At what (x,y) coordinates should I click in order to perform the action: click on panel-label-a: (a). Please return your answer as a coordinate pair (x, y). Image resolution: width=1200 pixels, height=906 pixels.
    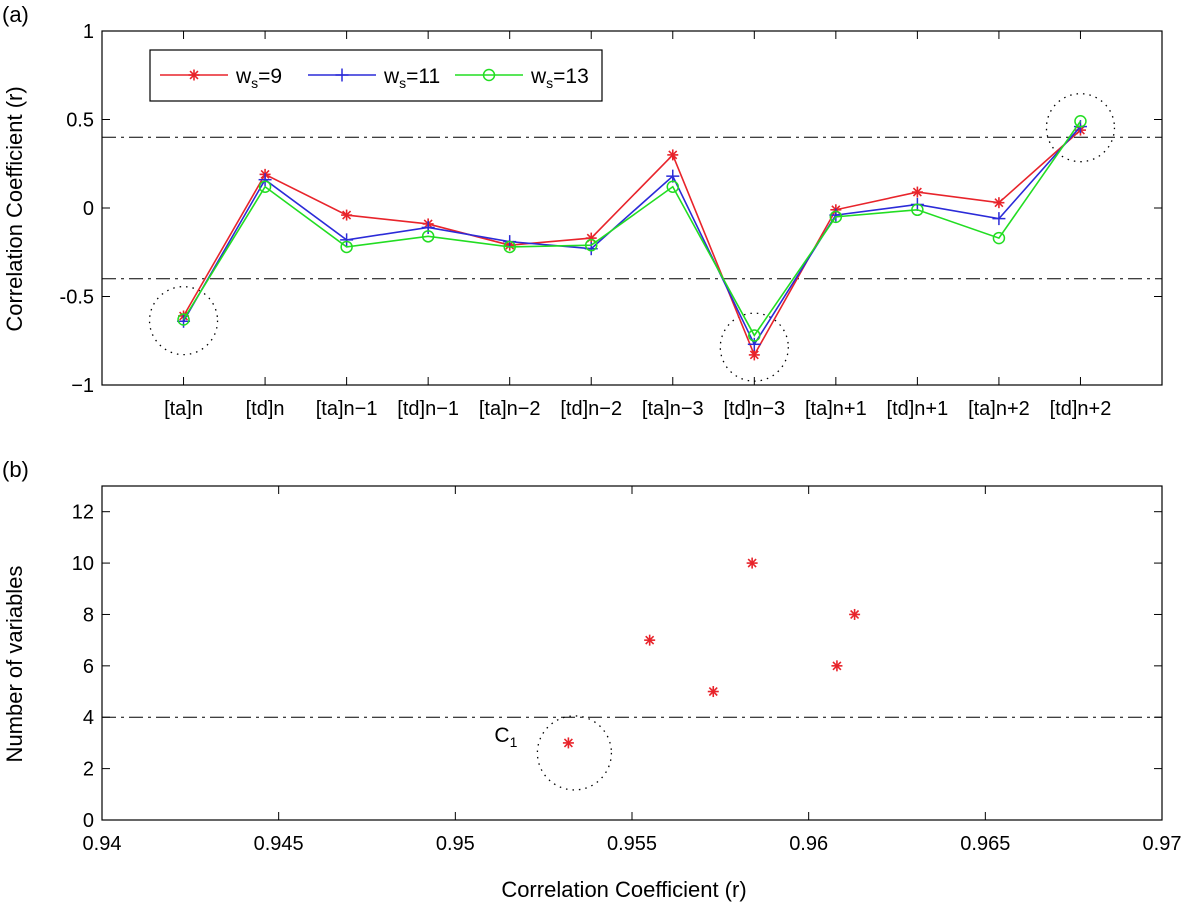
    Looking at the image, I should click on (15, 14).